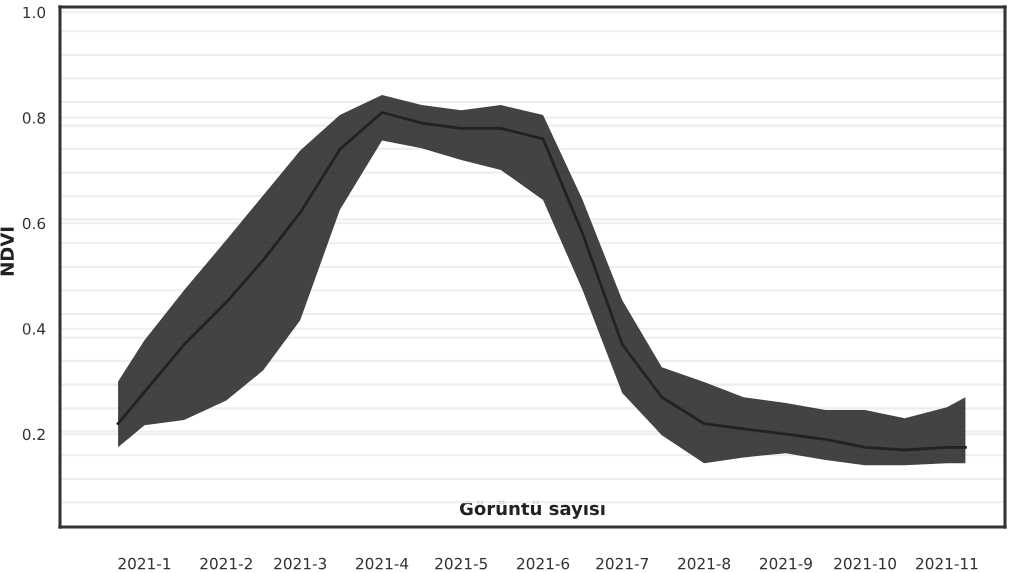 Image resolution: width=1015 pixels, height=573 pixels. What do you see at coordinates (785, 563) in the screenshot?
I see `x-tick-label: 2021-9` at bounding box center [785, 563].